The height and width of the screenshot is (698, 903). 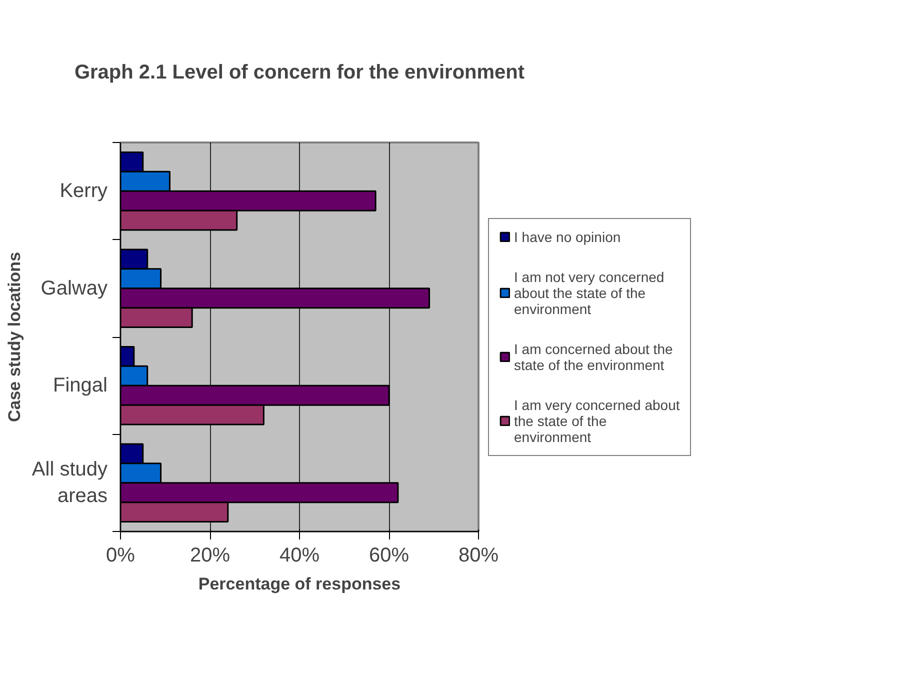 What do you see at coordinates (14, 337) in the screenshot?
I see `y-axis-title: Case study locations` at bounding box center [14, 337].